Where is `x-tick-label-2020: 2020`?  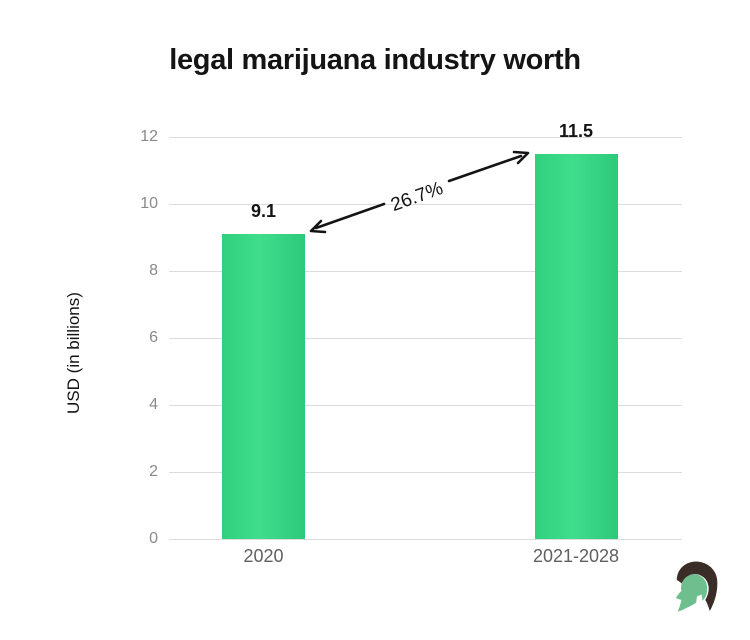 x-tick-label-2020: 2020 is located at coordinates (263, 556).